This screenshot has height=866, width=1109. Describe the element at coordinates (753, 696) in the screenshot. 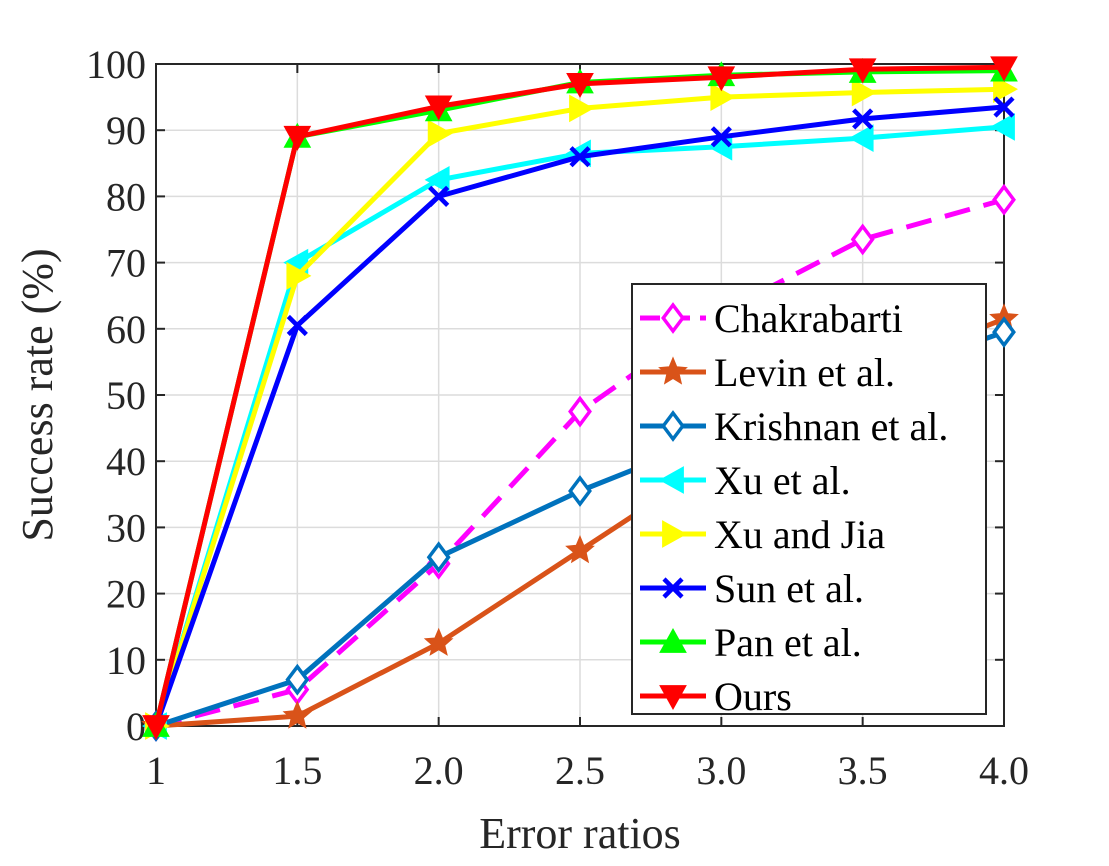

I see `legend-label: Ours` at that location.